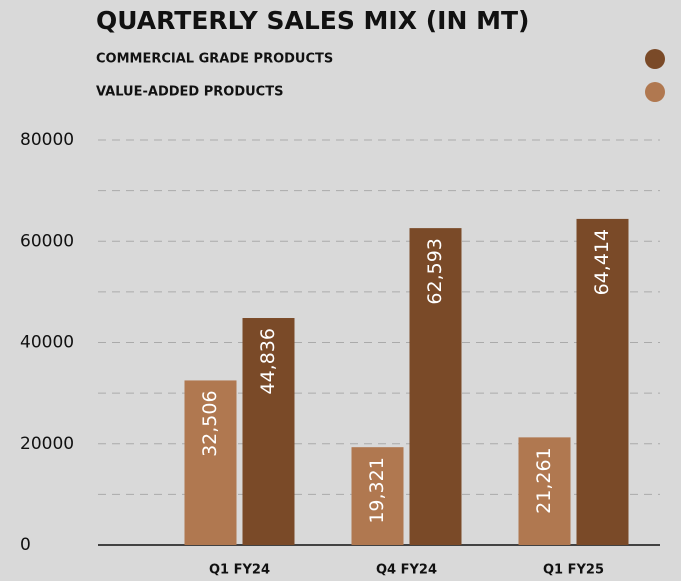 Image resolution: width=681 pixels, height=581 pixels. What do you see at coordinates (377, 490) in the screenshot?
I see `data-label: 19,321` at bounding box center [377, 490].